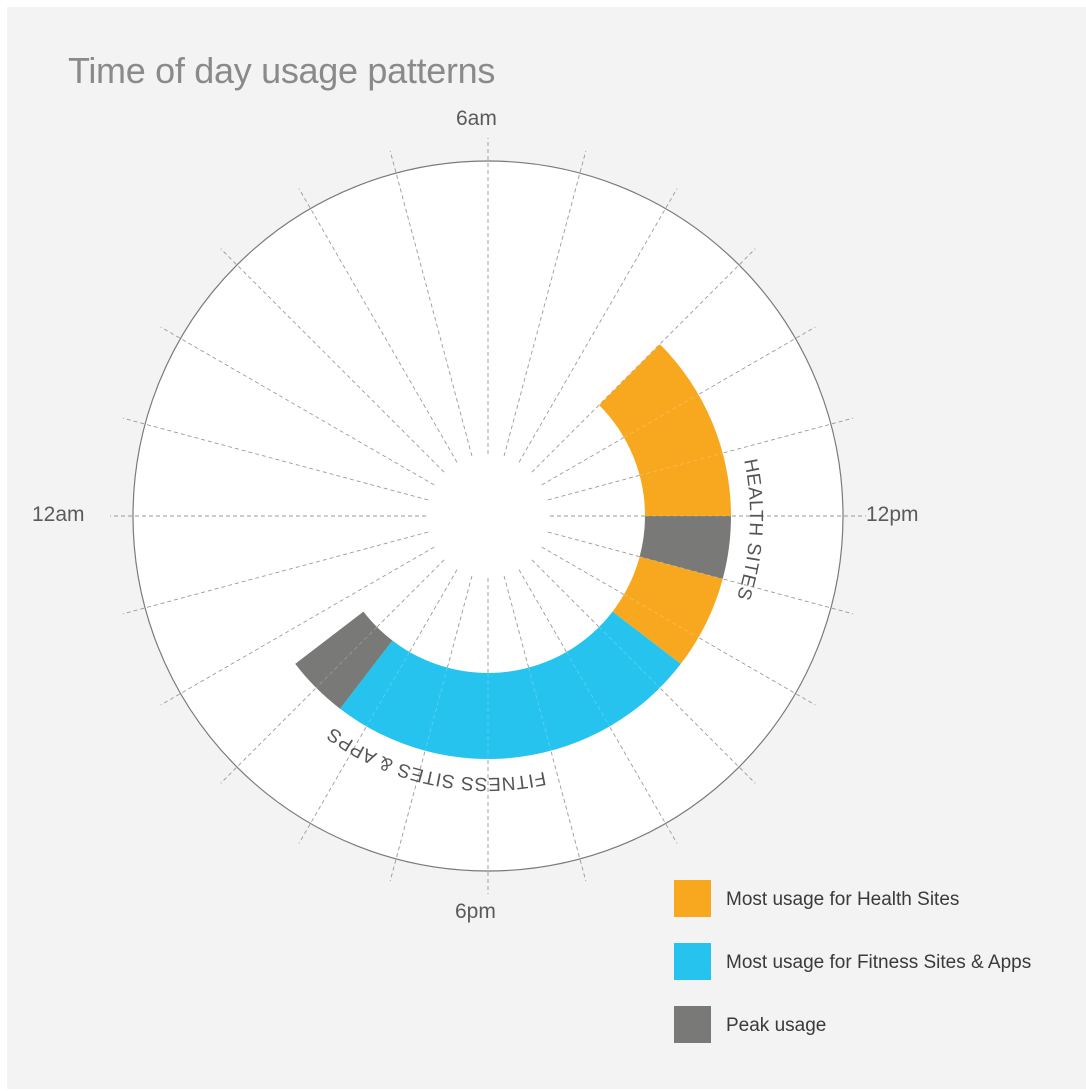  What do you see at coordinates (874, 1025) in the screenshot?
I see `legend-item-peak: Peak usage` at bounding box center [874, 1025].